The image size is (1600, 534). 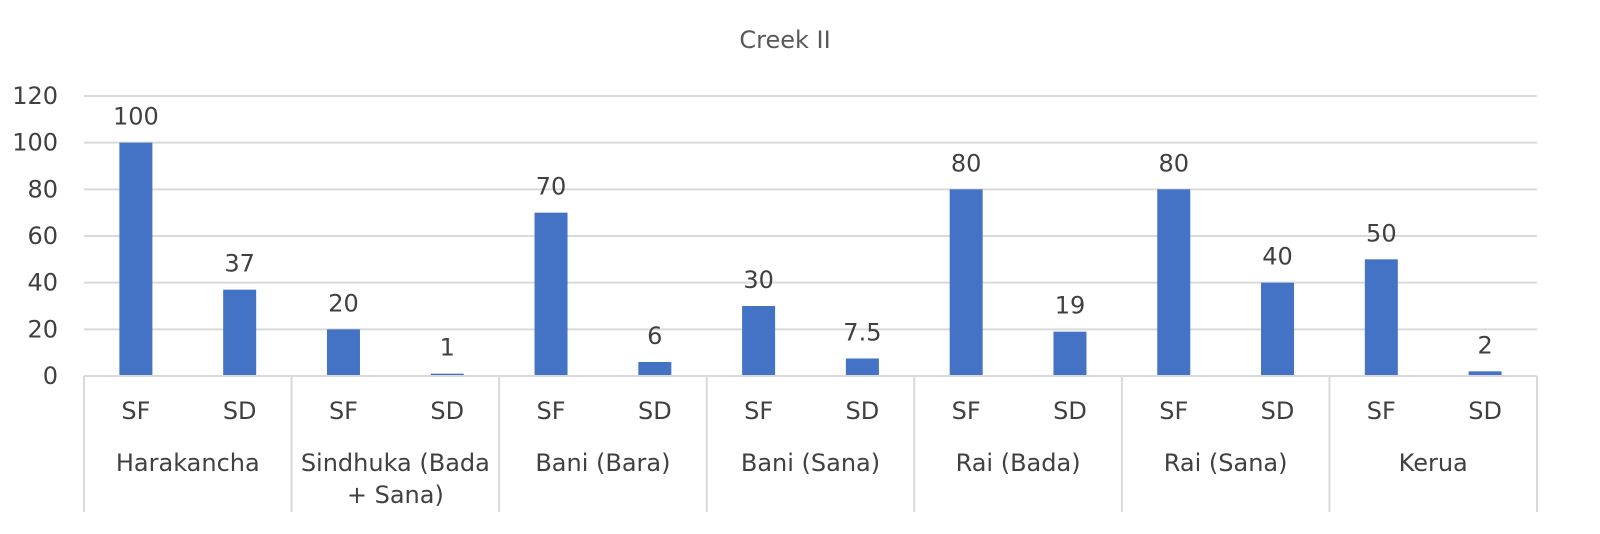 I want to click on y-tick-label: 100, so click(x=35, y=143).